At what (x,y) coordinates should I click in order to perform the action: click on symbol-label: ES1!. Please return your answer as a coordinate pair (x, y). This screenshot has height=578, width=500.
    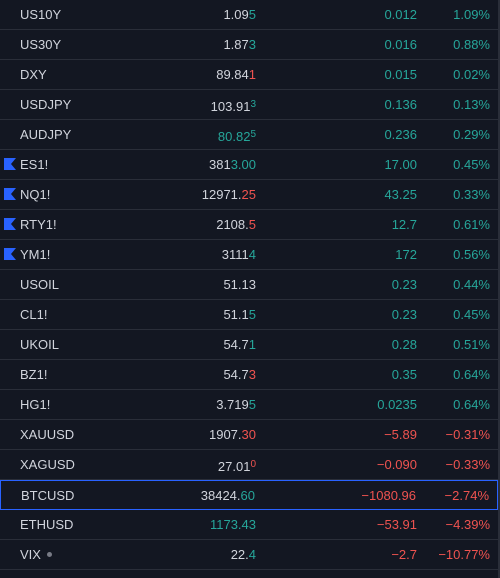
    Looking at the image, I should click on (34, 164).